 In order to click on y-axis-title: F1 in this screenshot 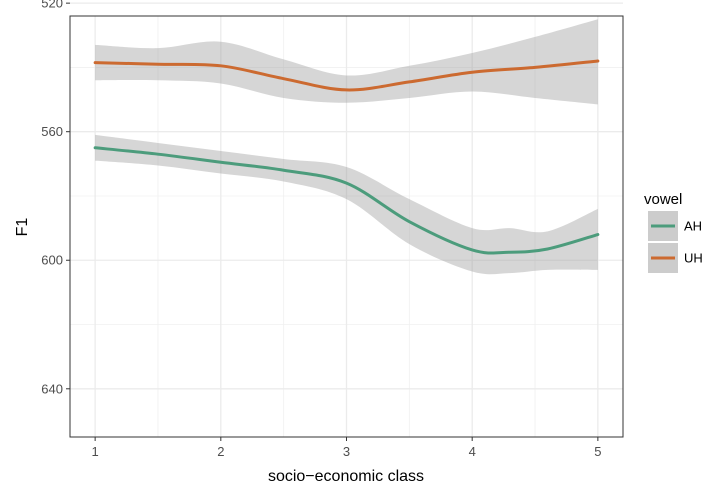, I will do `click(22, 227)`.